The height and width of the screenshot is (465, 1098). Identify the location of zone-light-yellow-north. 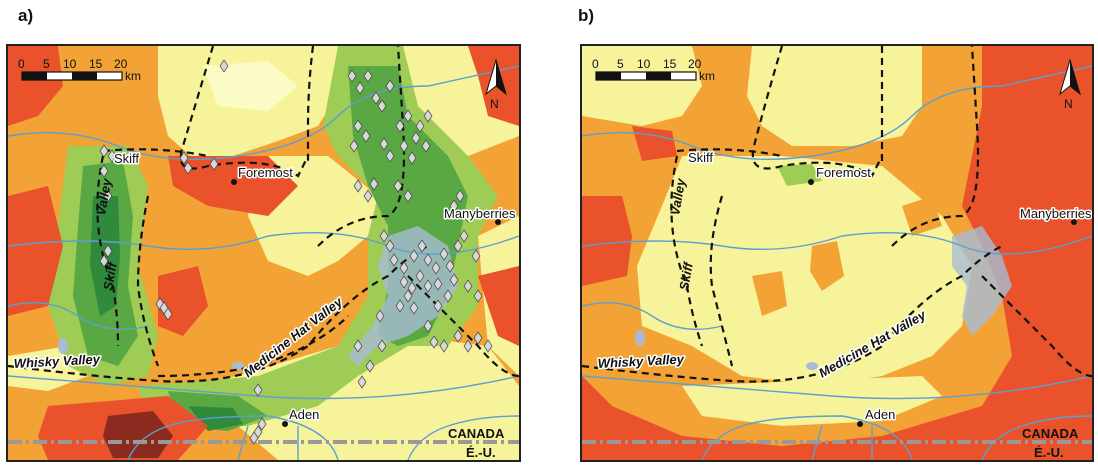
(642, 86).